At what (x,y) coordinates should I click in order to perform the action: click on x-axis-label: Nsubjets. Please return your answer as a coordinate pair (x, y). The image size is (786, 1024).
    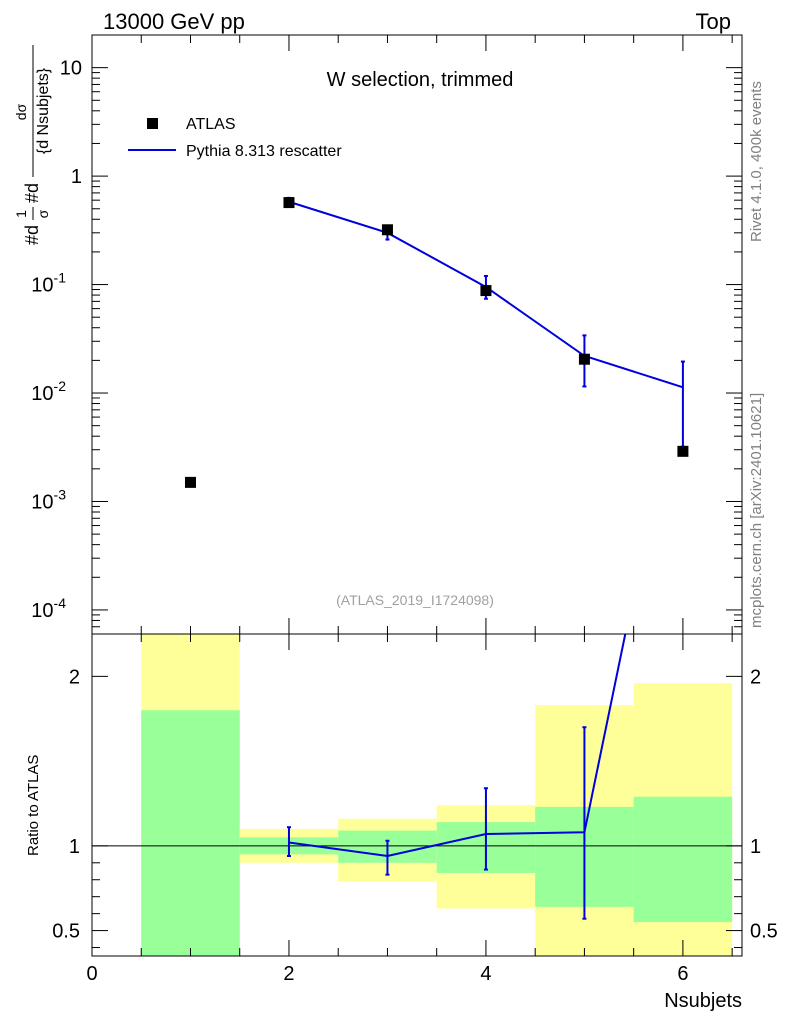
    Looking at the image, I should click on (703, 1001).